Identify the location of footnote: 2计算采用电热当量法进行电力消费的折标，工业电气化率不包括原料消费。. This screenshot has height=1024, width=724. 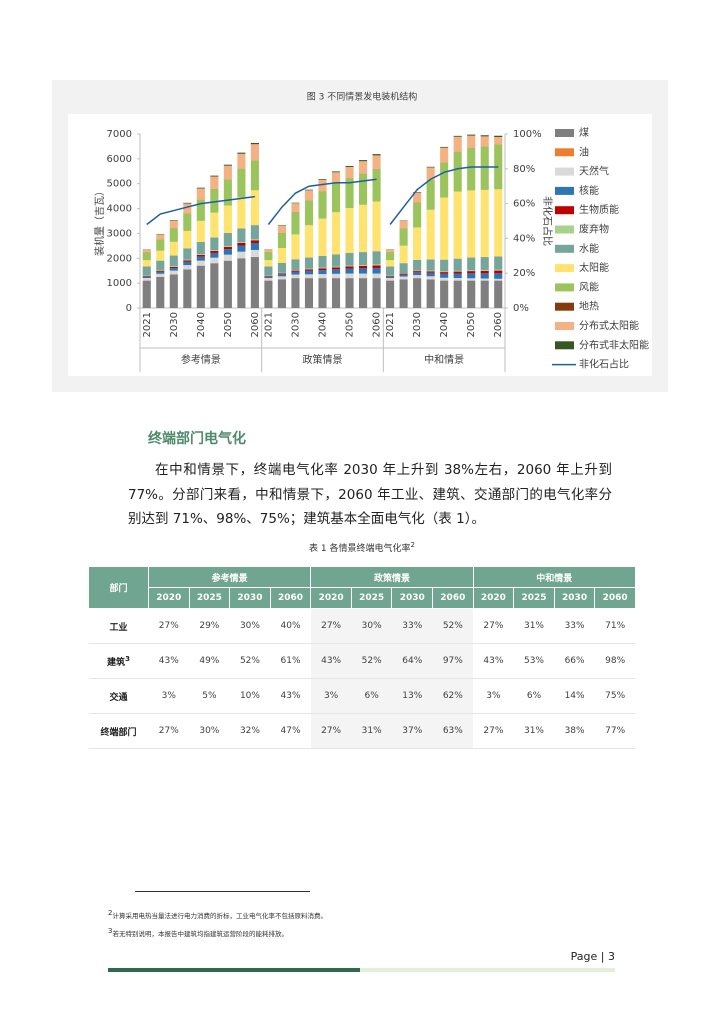
(217, 915).